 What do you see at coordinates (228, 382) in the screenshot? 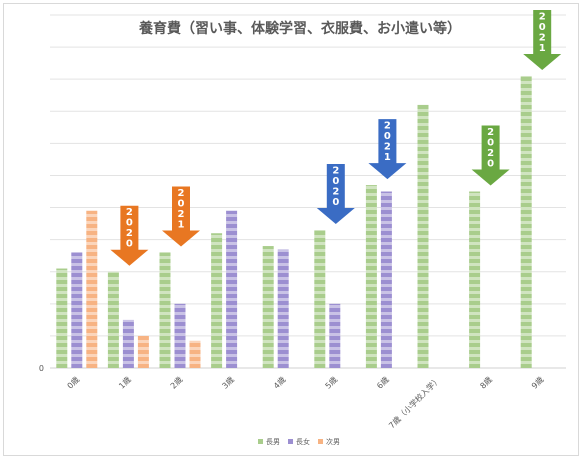
I see `x-tick-label: 3歳` at bounding box center [228, 382].